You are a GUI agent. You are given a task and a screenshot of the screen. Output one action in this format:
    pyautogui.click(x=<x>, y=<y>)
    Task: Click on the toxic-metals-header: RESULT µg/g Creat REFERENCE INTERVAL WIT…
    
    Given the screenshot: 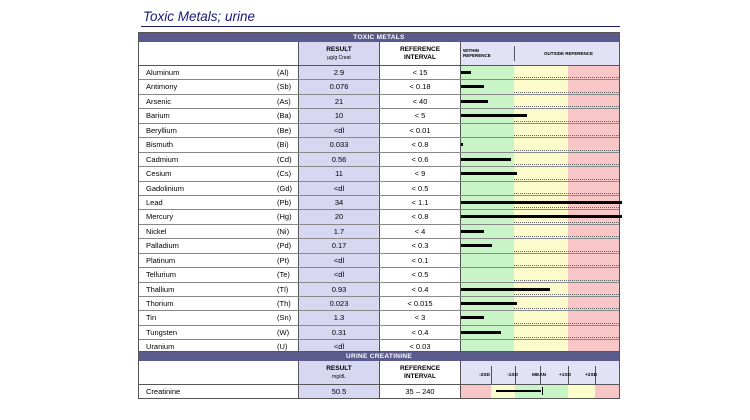 What is the action you would take?
    pyautogui.click(x=379, y=54)
    